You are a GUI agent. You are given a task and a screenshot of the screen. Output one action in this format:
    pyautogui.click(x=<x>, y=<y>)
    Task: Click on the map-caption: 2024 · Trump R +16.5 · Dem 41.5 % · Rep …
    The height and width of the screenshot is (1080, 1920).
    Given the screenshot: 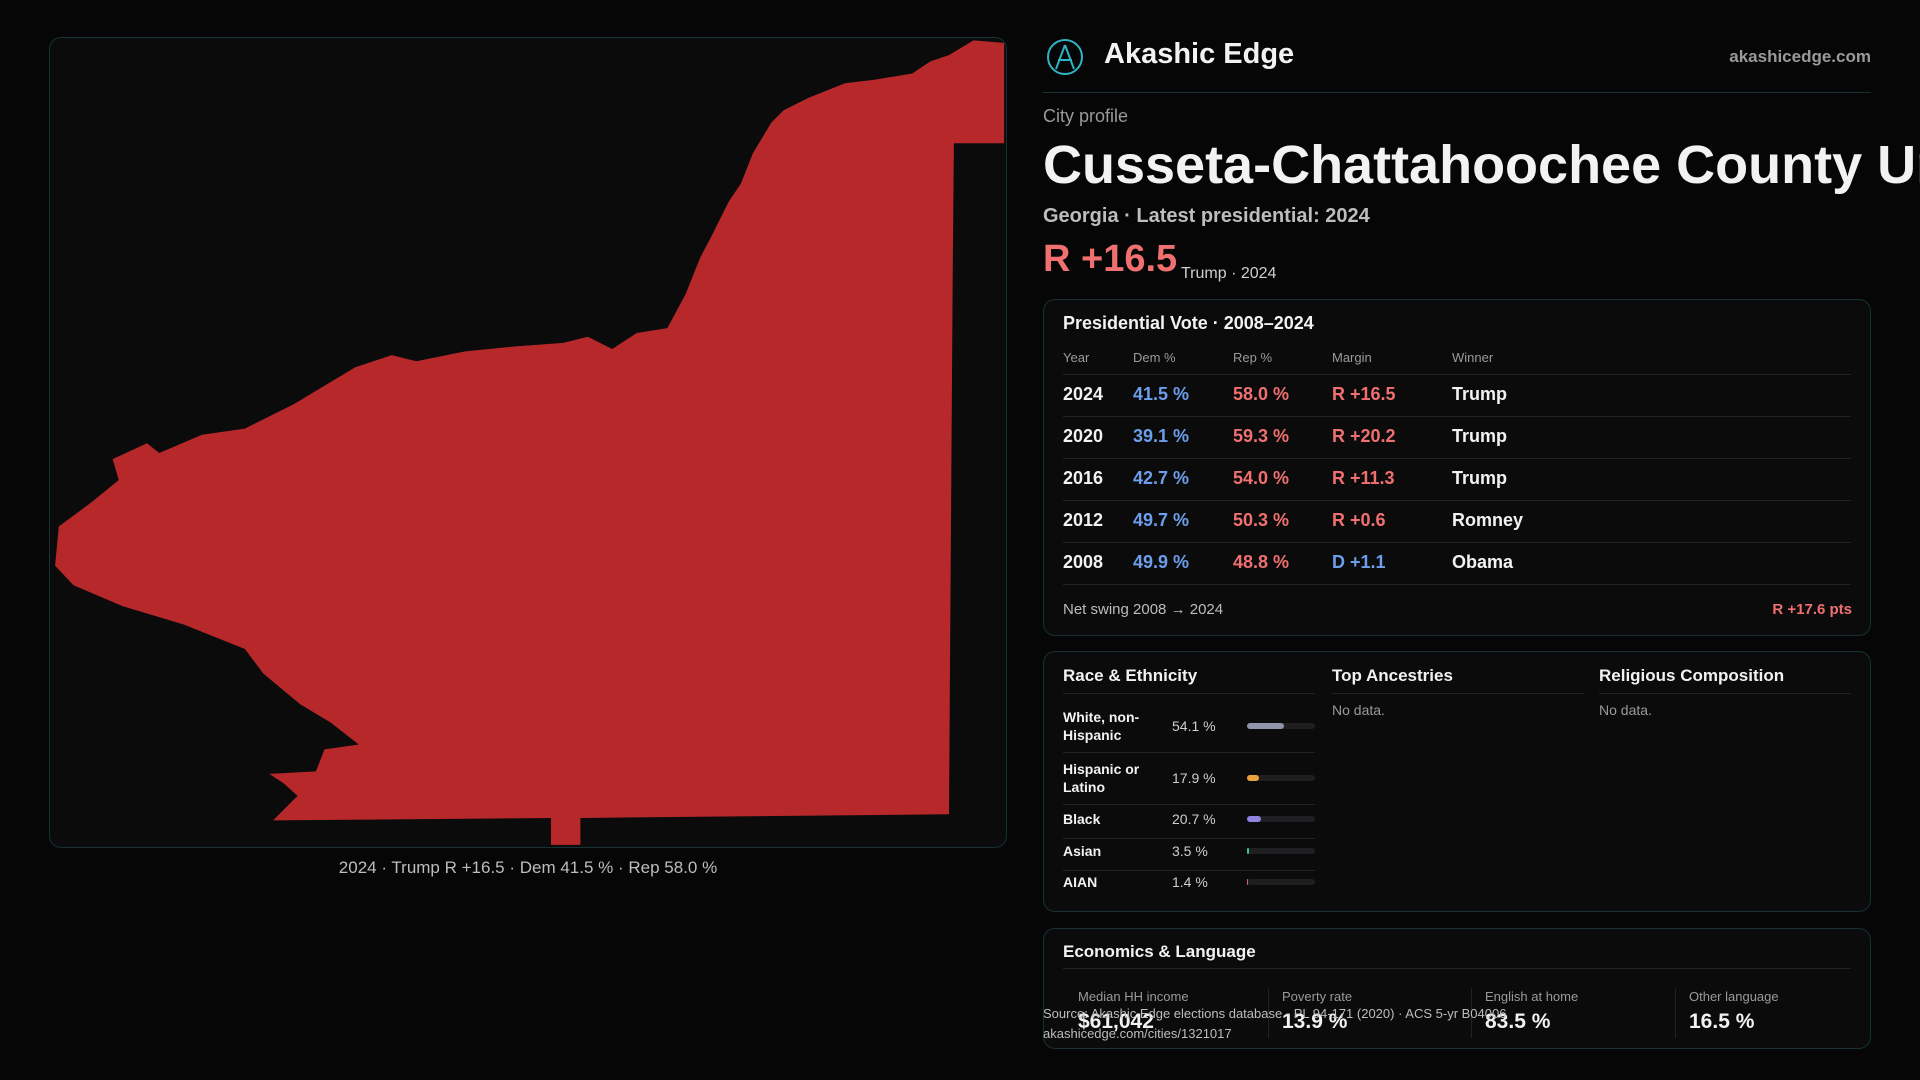 What is the action you would take?
    pyautogui.click(x=528, y=867)
    